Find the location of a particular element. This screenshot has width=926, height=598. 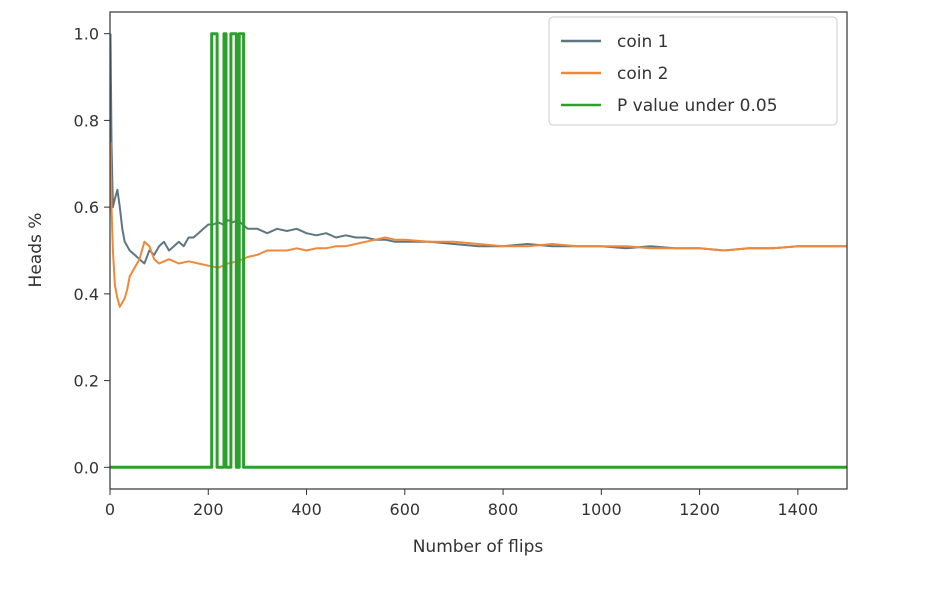

legend-label-p-value: P value under 0.05 is located at coordinates (697, 106).